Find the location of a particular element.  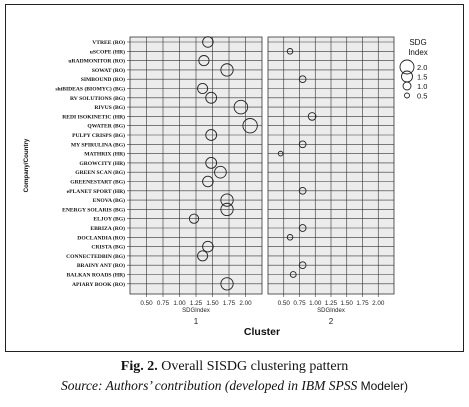

y-tick-label: GREEN SCAN (BG) is located at coordinates (100, 172).